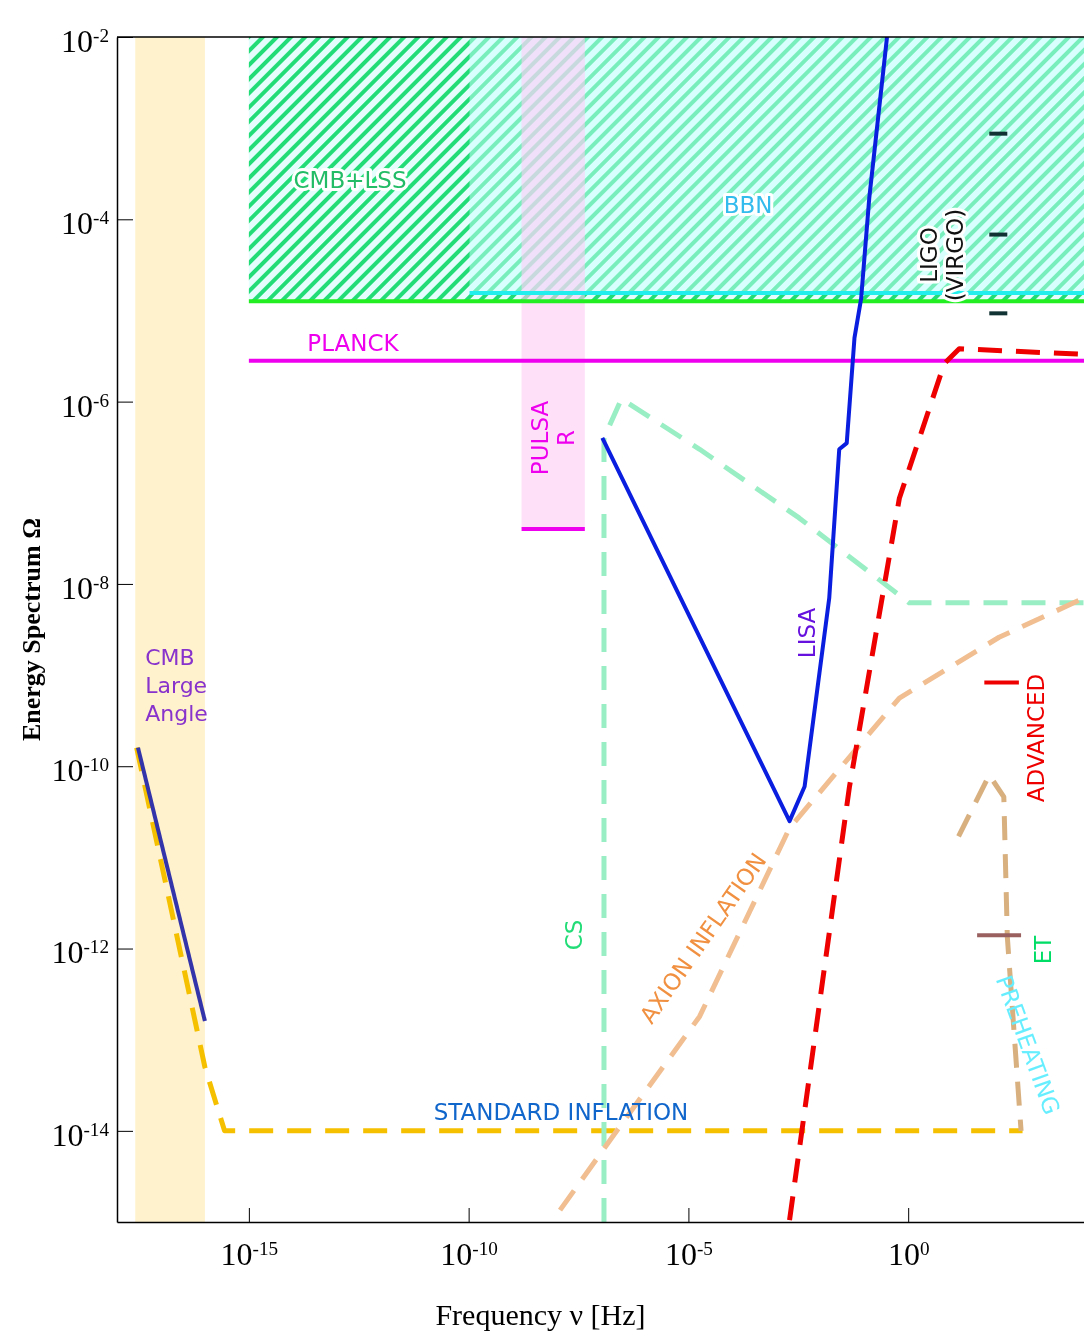  What do you see at coordinates (85, 40) in the screenshot?
I see `y-tick-label: 10$^{-2}$` at bounding box center [85, 40].